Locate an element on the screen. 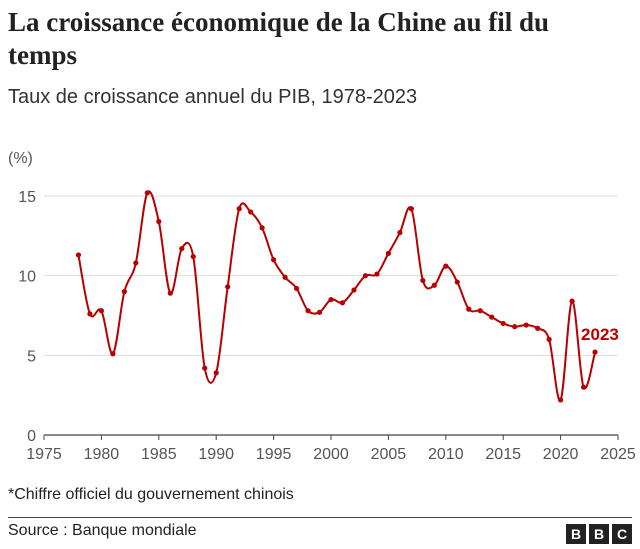 The image size is (640, 549). bbc-logo: B B C is located at coordinates (599, 534).